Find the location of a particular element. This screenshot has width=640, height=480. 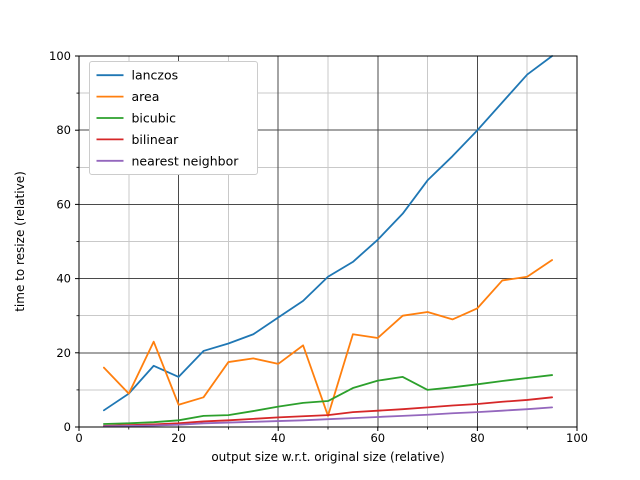

y-tick-label: 0 is located at coordinates (67, 427).